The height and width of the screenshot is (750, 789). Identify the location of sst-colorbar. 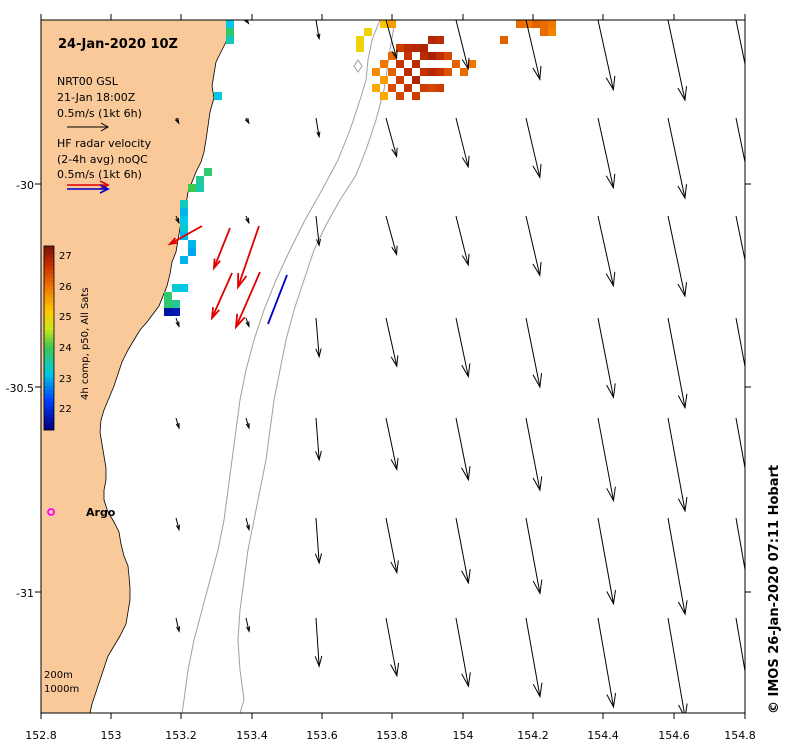
(49, 338).